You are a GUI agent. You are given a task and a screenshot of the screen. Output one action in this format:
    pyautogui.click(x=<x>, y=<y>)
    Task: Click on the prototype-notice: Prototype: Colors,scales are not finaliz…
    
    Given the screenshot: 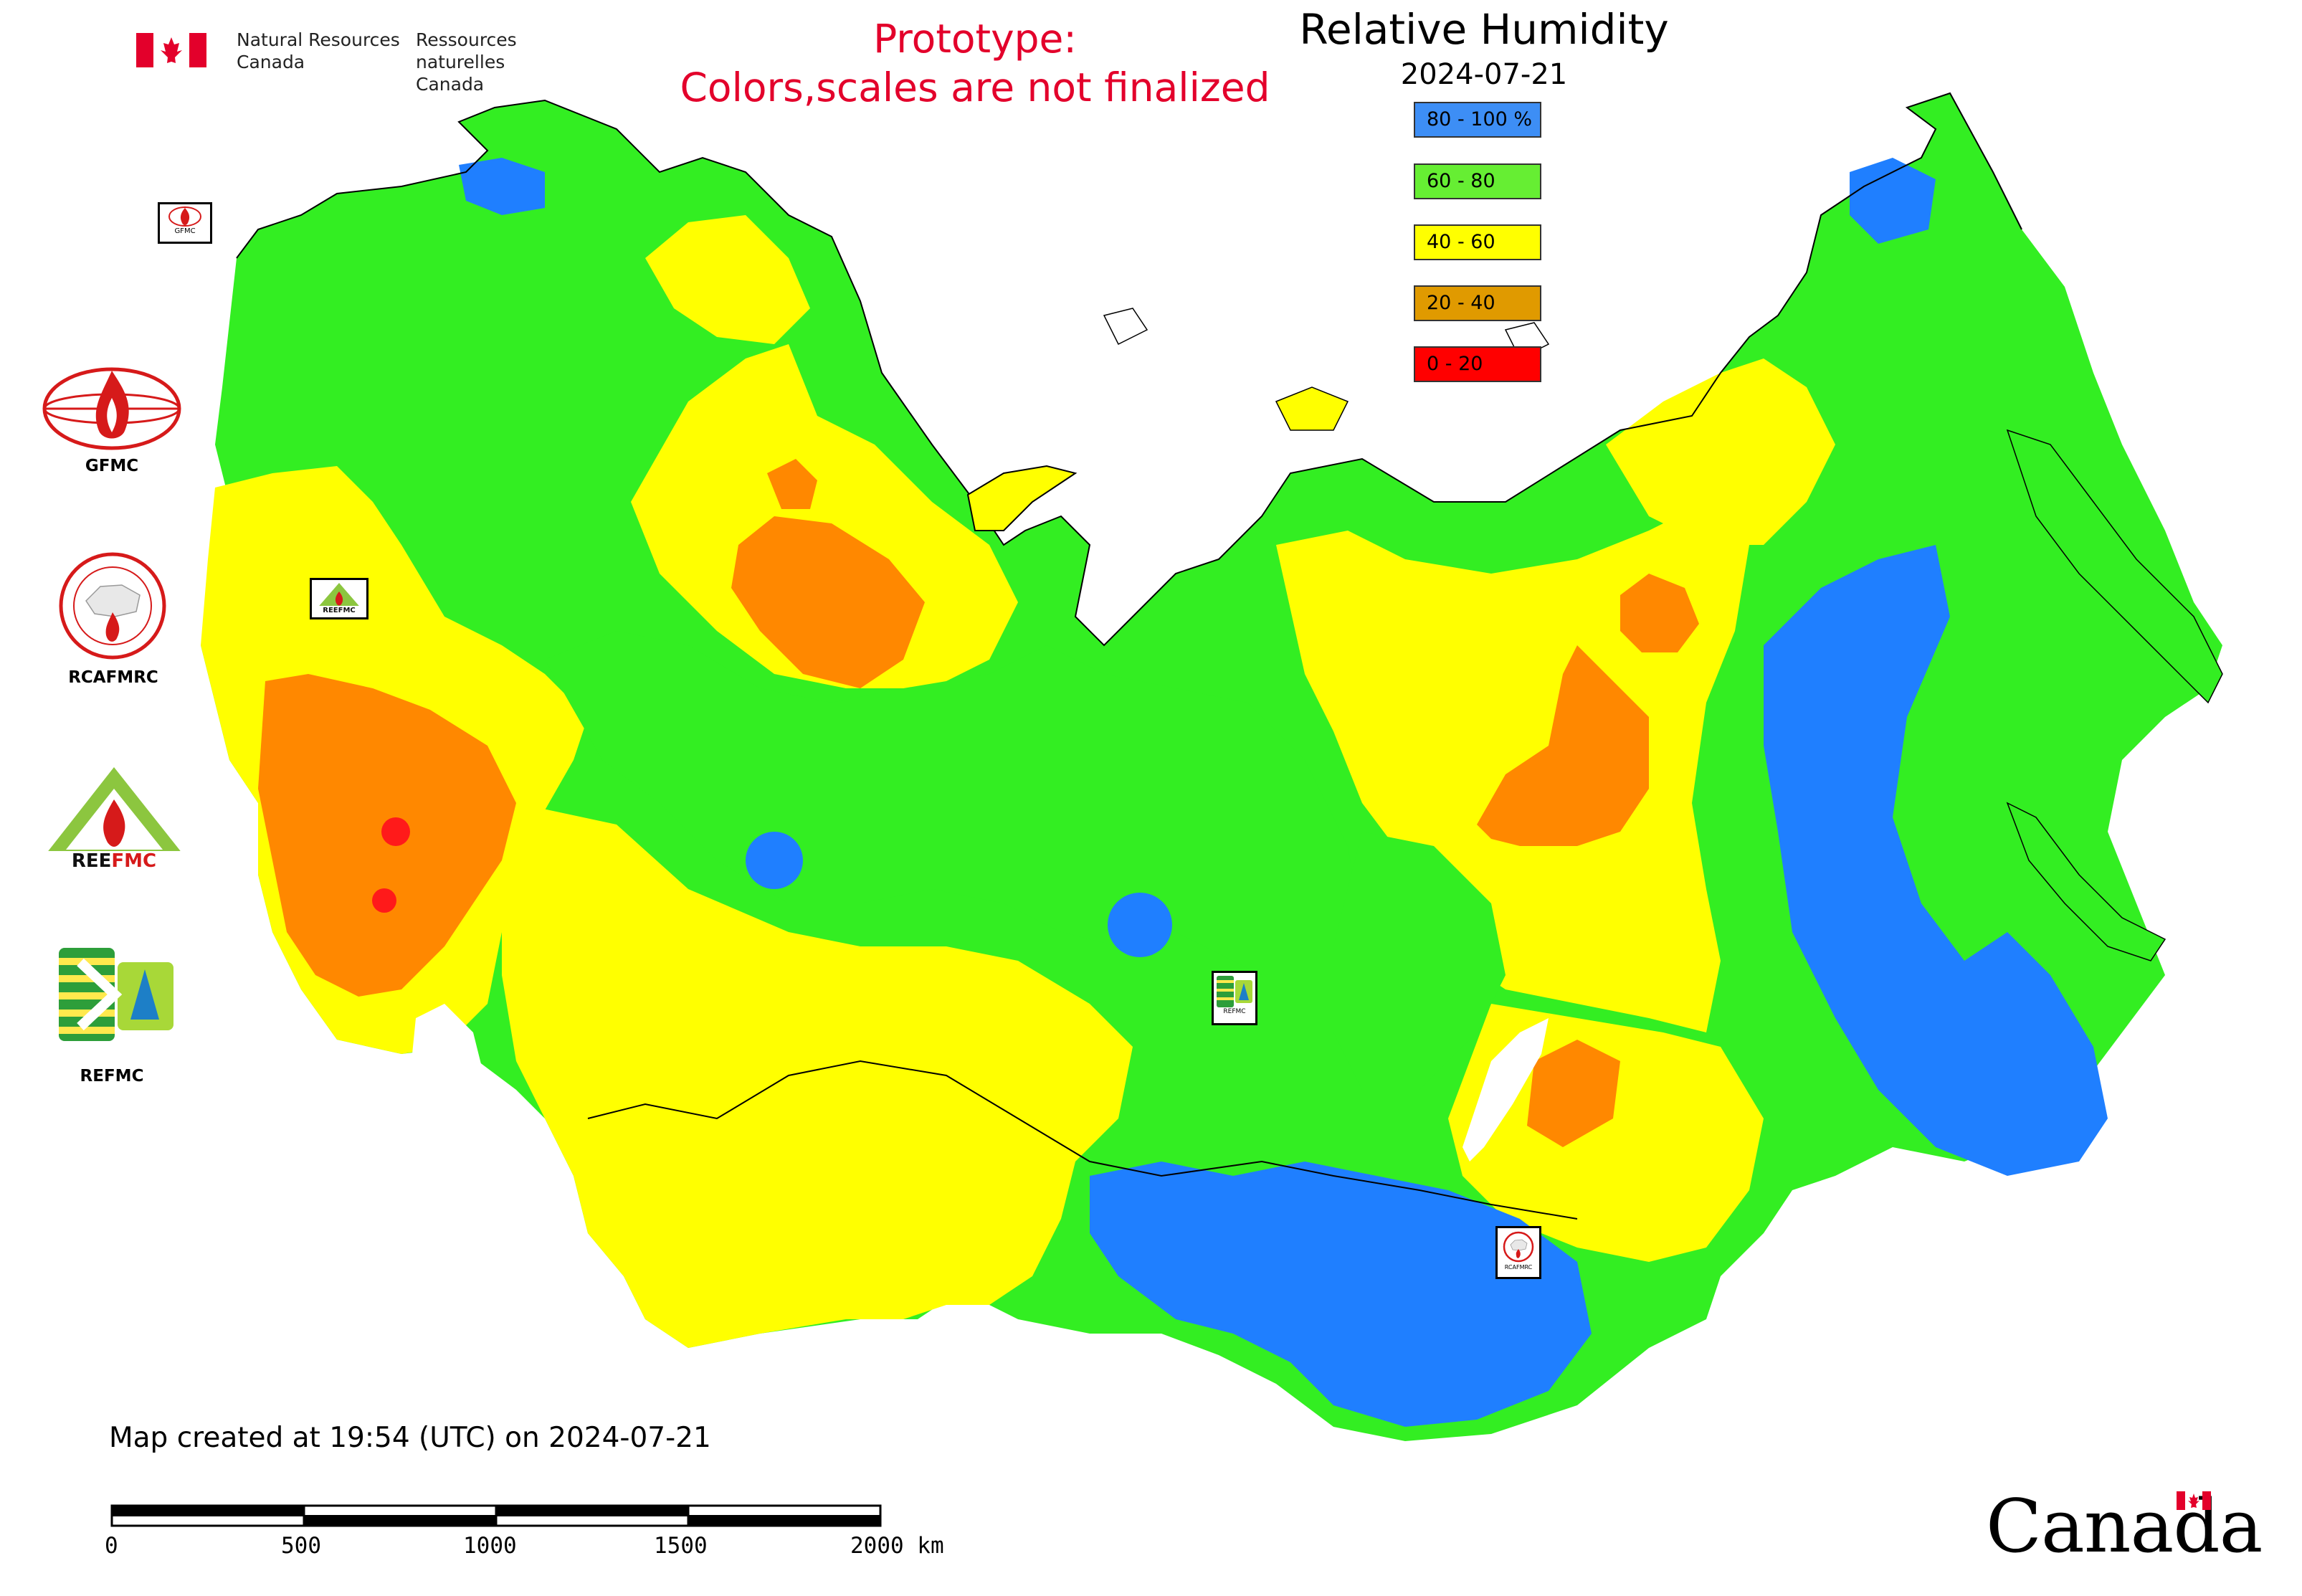 What is the action you would take?
    pyautogui.click(x=975, y=63)
    